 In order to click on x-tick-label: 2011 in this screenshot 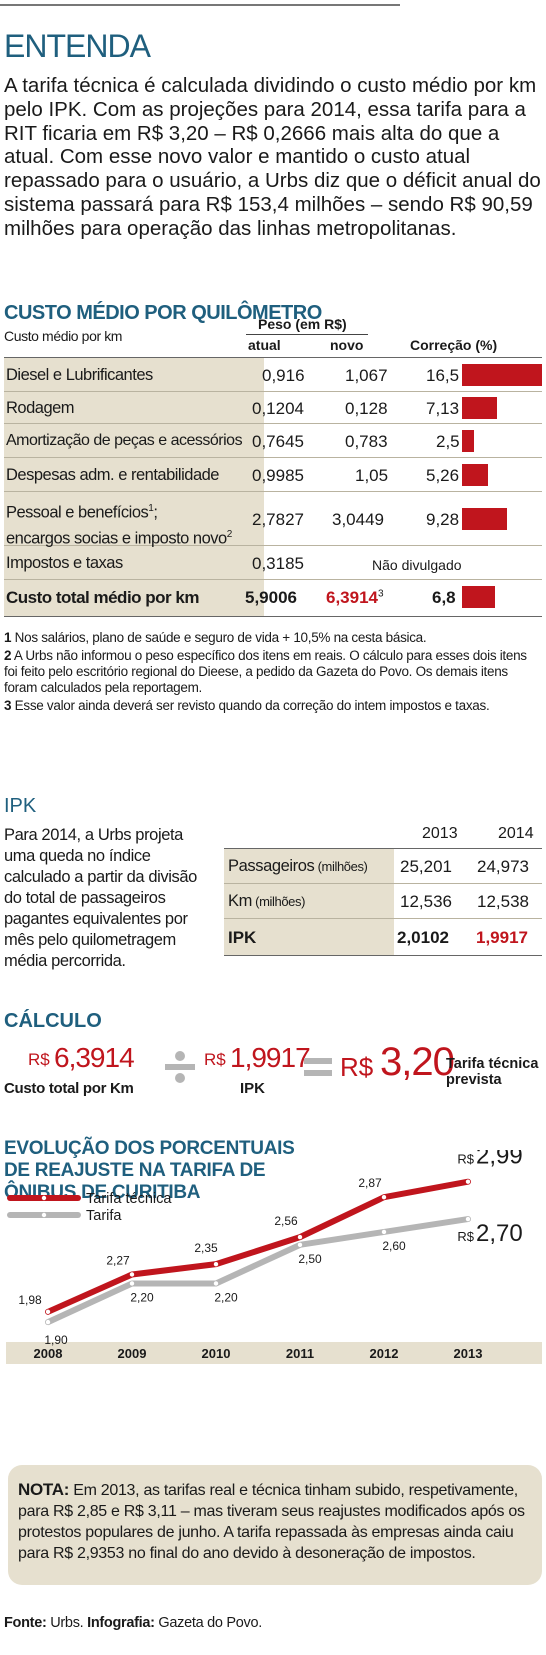, I will do `click(300, 1353)`.